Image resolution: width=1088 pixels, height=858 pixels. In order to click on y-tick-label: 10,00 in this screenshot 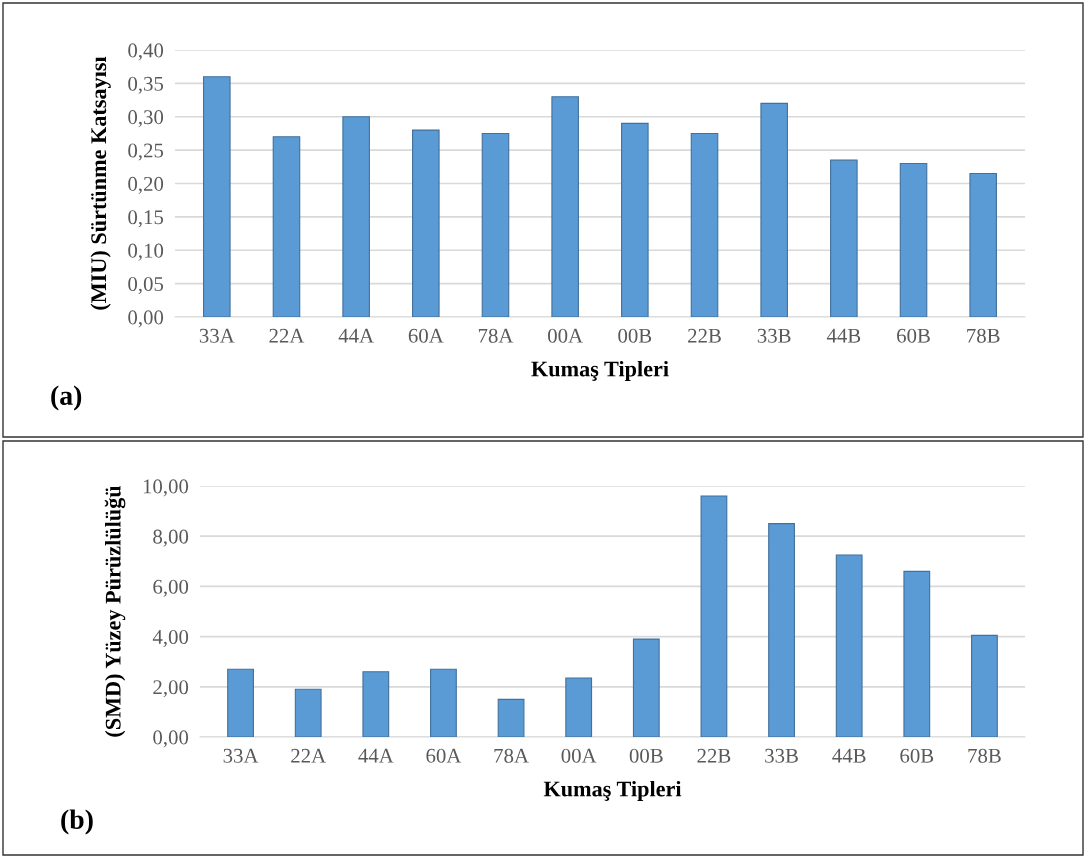, I will do `click(166, 488)`.